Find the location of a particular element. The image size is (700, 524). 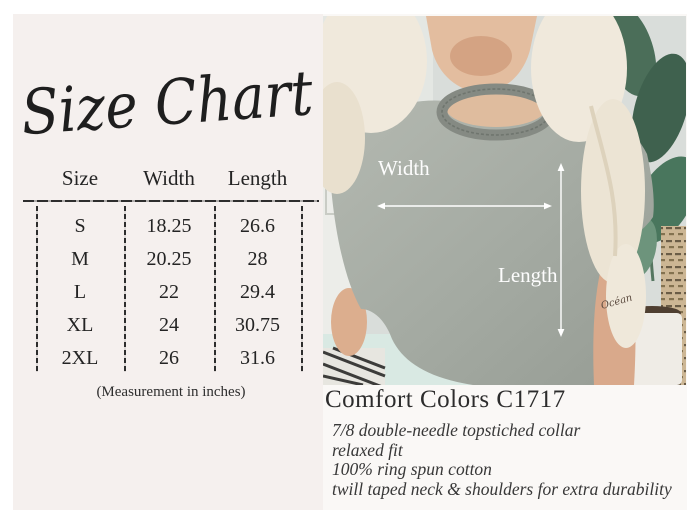

cell-size: M is located at coordinates (80, 259).